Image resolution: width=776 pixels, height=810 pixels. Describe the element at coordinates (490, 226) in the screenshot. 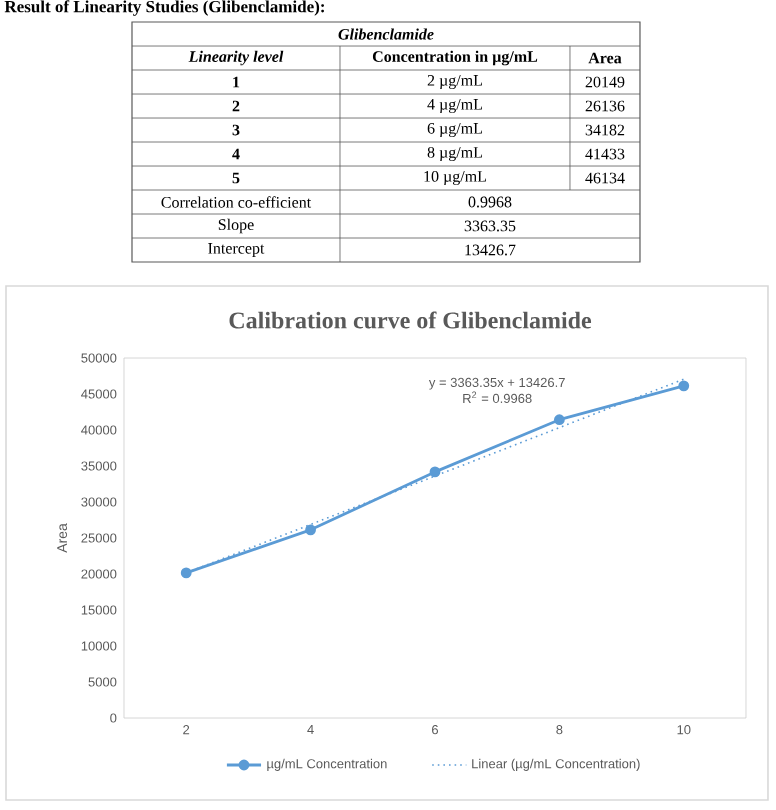

I see `text: 3363.35` at that location.